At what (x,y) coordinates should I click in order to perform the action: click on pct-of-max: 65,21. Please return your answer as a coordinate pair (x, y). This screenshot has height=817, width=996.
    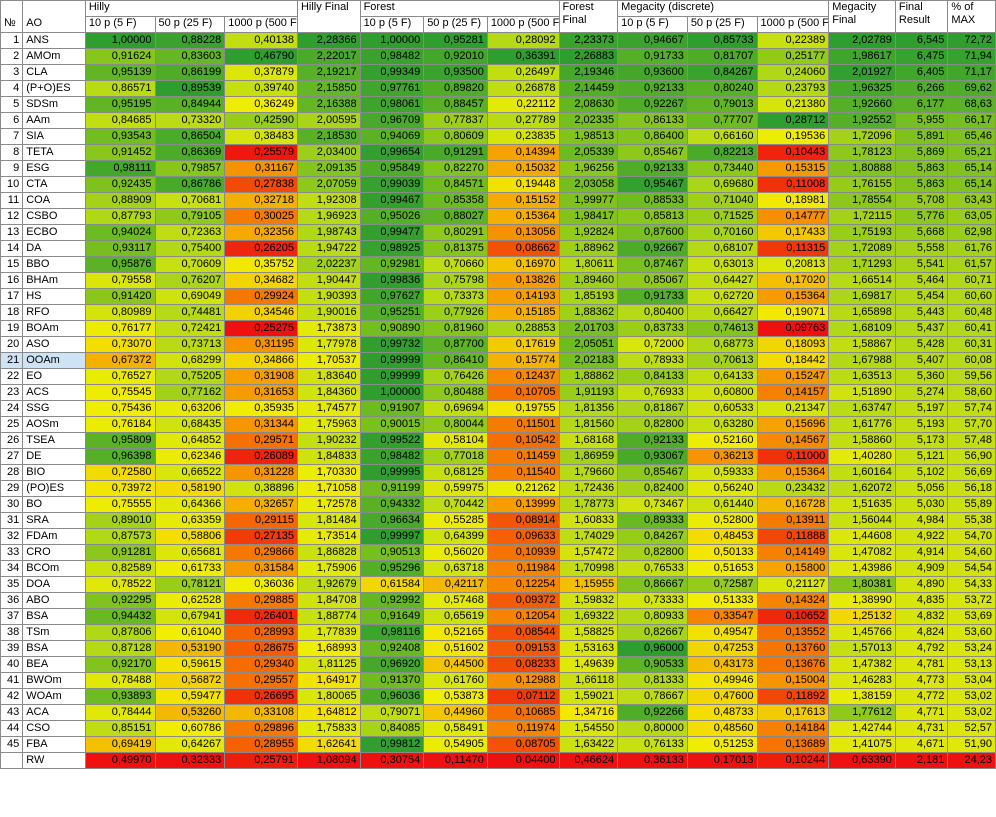
    Looking at the image, I should click on (971, 152).